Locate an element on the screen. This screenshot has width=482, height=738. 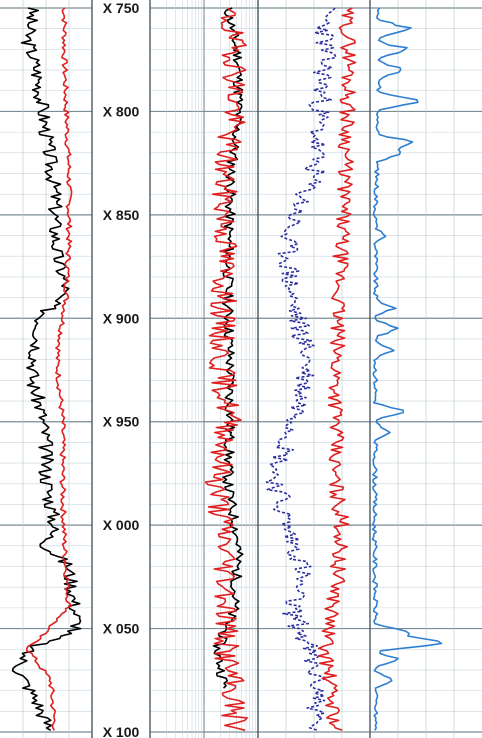
depth-tick-label: X 800 is located at coordinates (121, 111).